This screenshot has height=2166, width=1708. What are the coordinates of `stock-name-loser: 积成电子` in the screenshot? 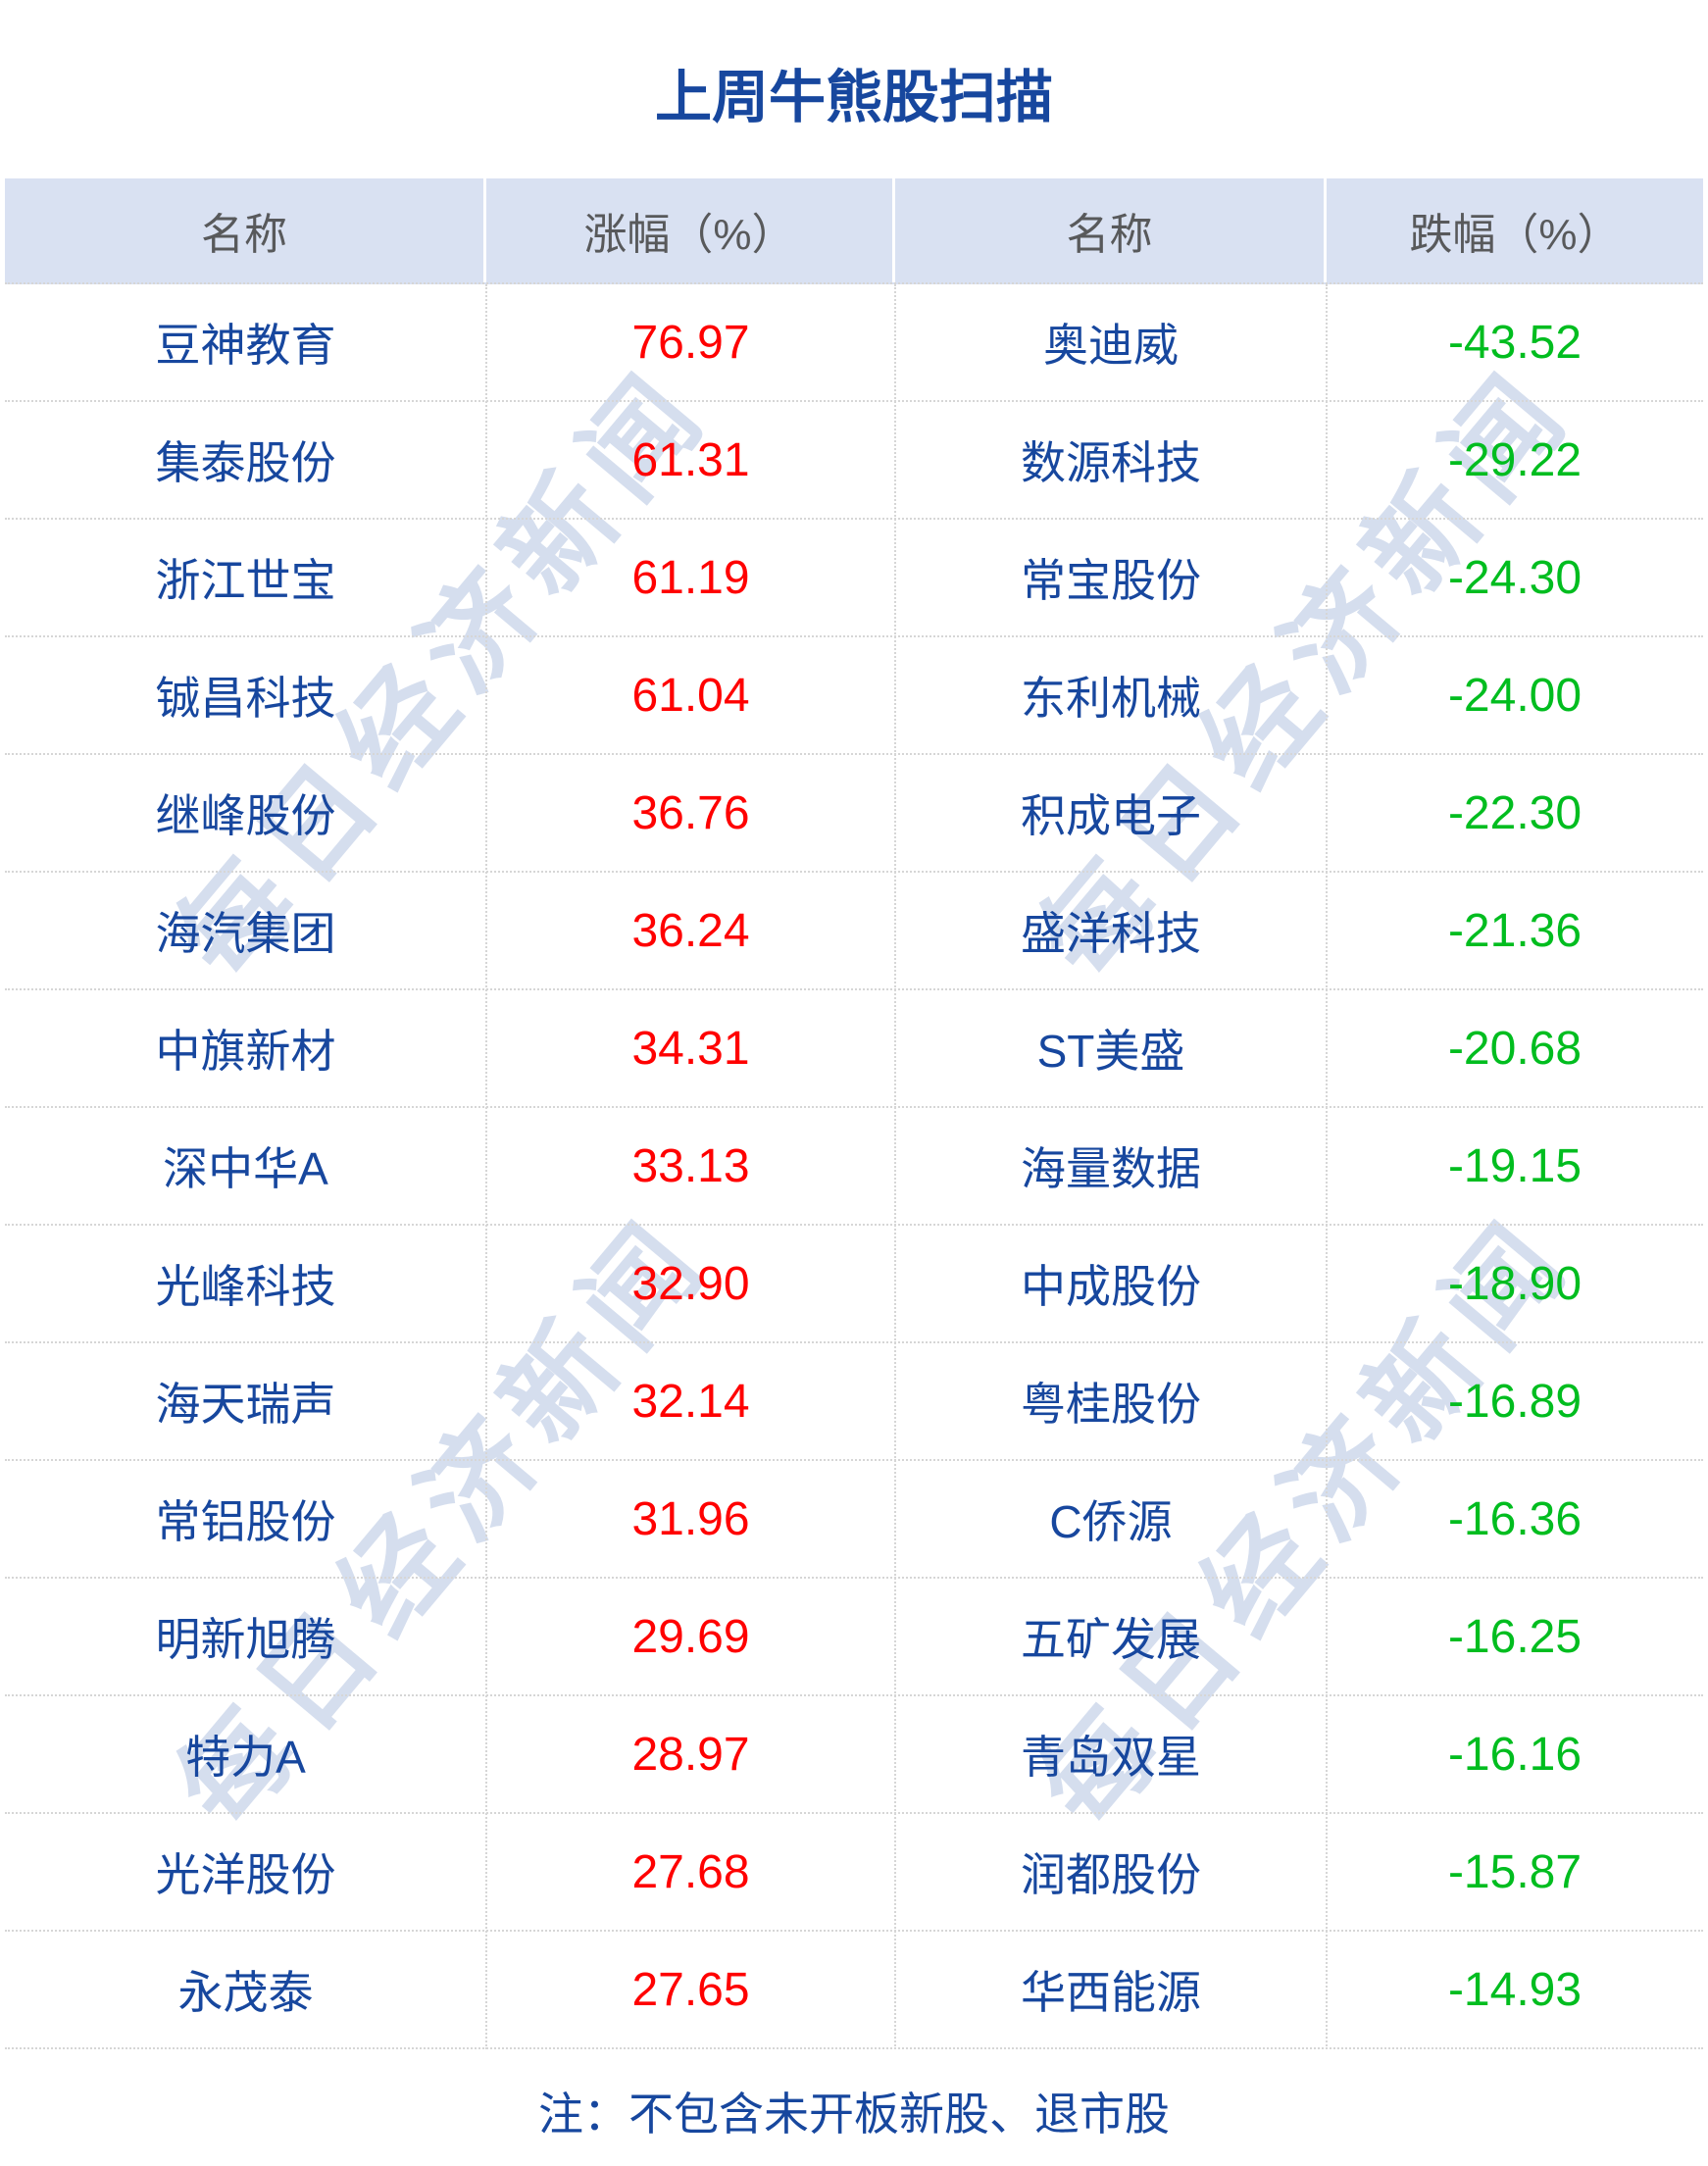 It's located at (1111, 815).